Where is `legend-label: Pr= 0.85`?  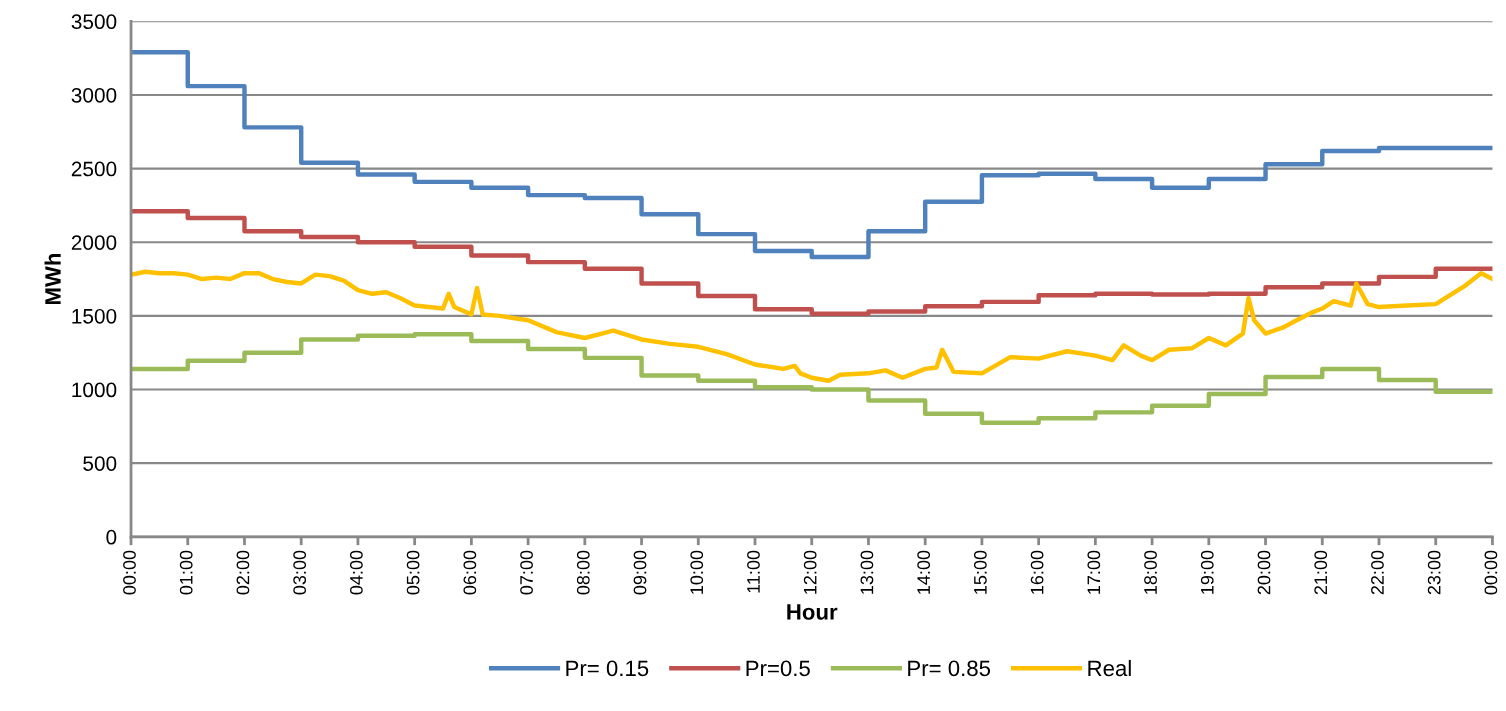
legend-label: Pr= 0.85 is located at coordinates (949, 668).